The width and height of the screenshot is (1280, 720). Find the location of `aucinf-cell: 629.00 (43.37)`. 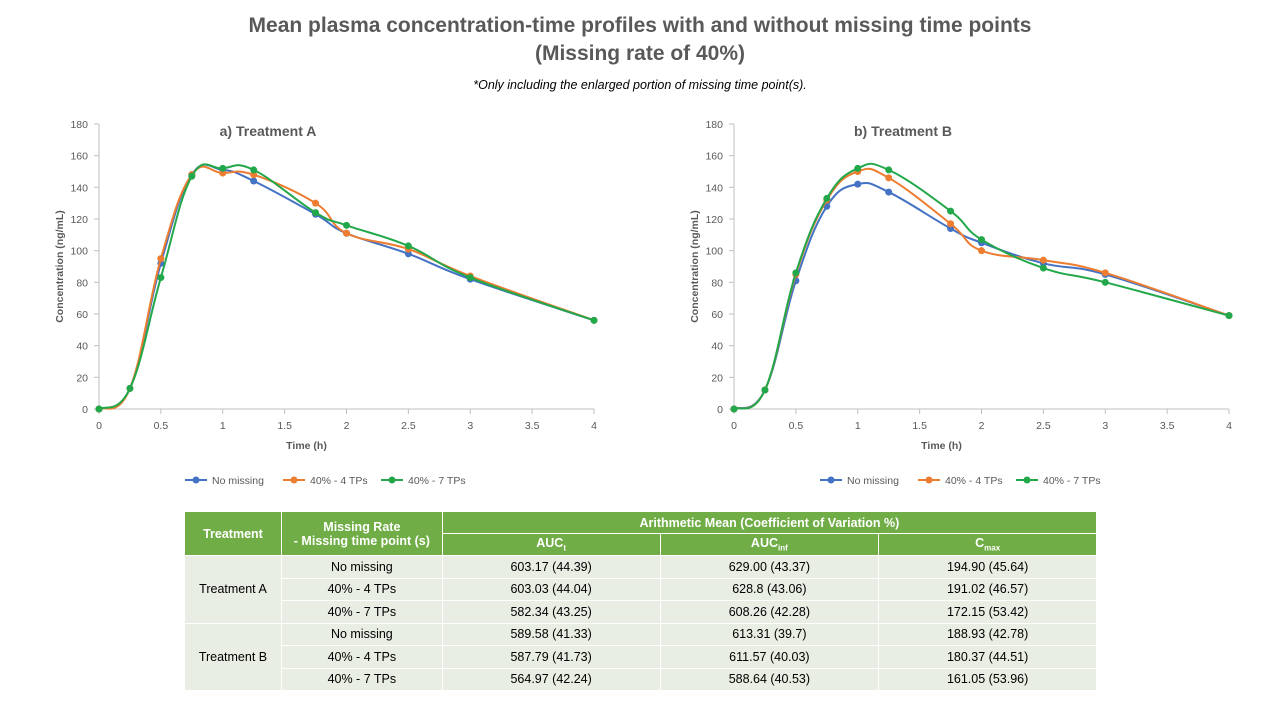

aucinf-cell: 629.00 (43.37) is located at coordinates (769, 567).